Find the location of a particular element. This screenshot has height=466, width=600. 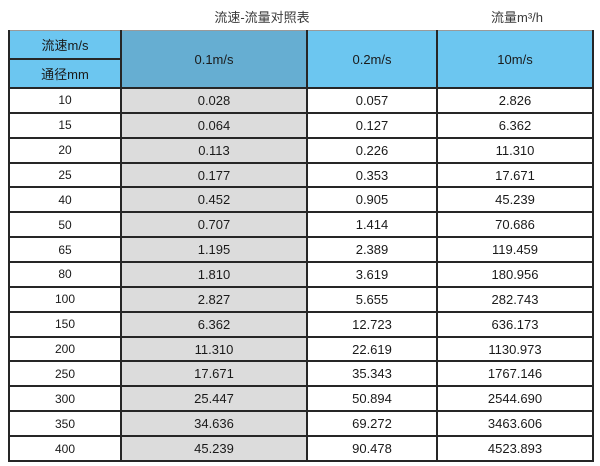

table-row: 40 0.452 0.905 45.239 is located at coordinates (301, 200).